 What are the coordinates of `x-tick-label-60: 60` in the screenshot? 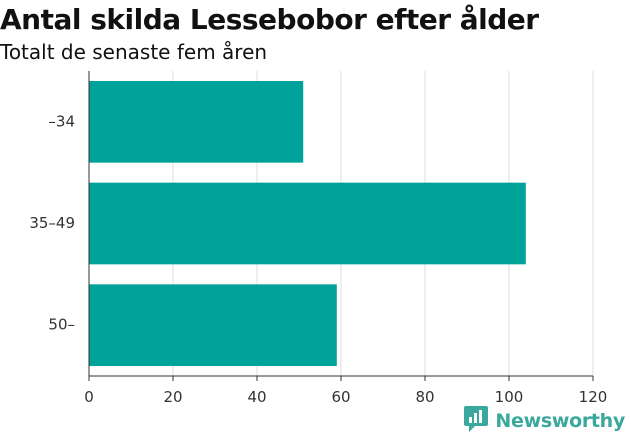 It's located at (340, 397).